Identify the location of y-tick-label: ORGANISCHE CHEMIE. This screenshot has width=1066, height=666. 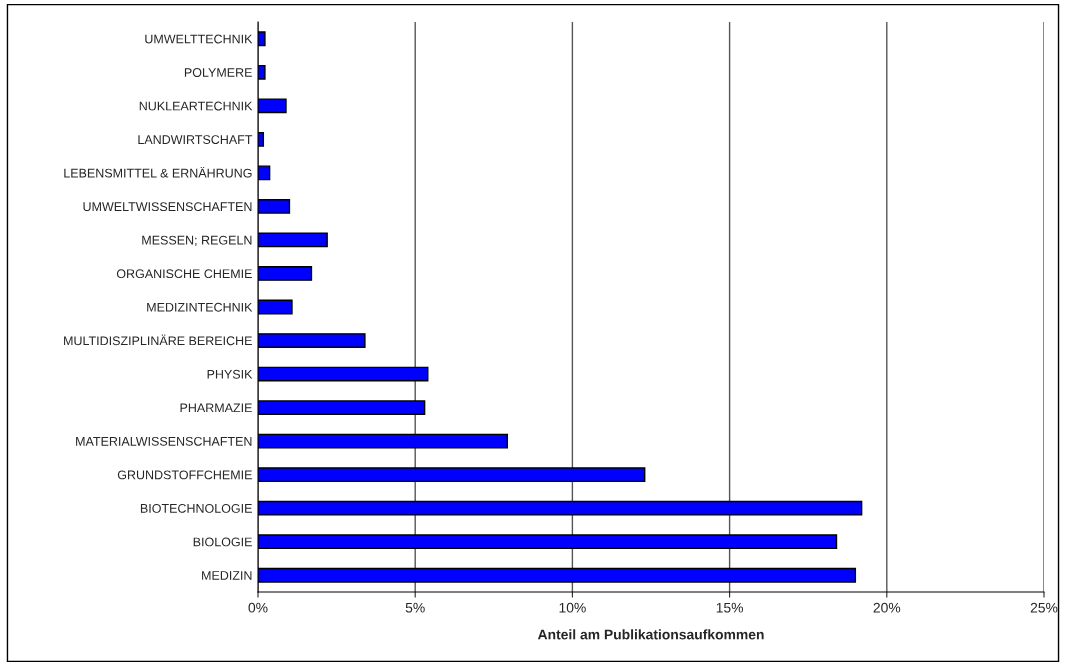
(184, 274).